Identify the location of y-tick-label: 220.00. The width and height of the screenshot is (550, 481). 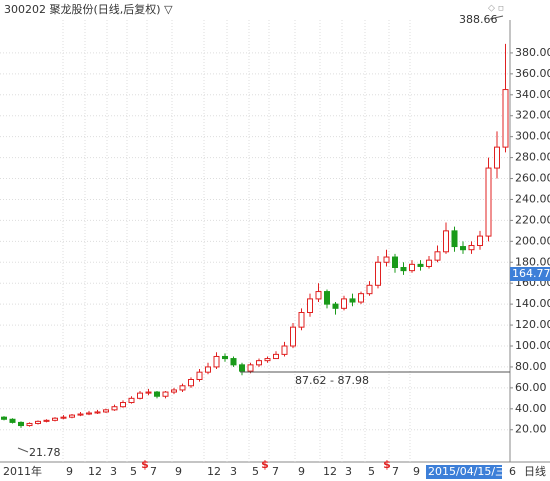
(532, 219).